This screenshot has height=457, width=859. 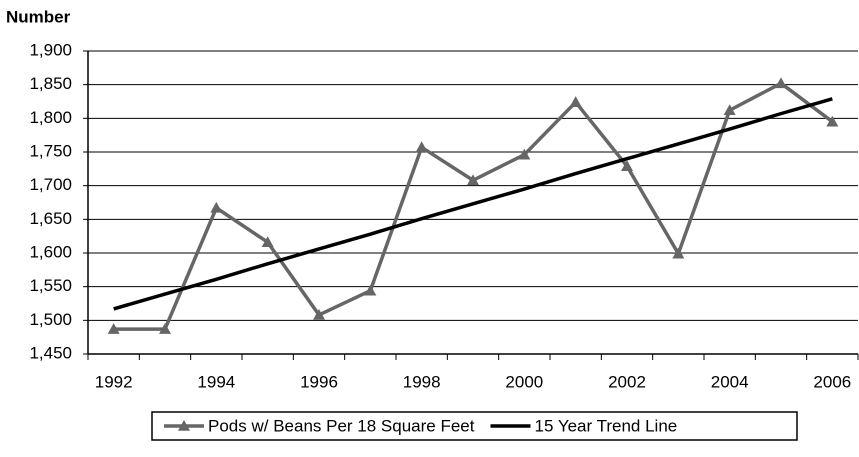 What do you see at coordinates (50, 150) in the screenshot?
I see `y-tick-label: 1,750` at bounding box center [50, 150].